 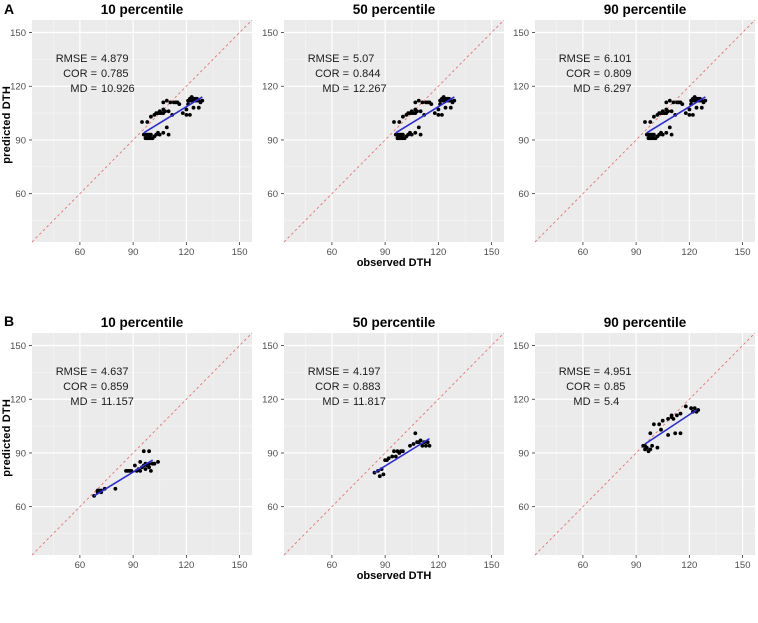 What do you see at coordinates (394, 9) in the screenshot?
I see `panel-title: 50 percentile` at bounding box center [394, 9].